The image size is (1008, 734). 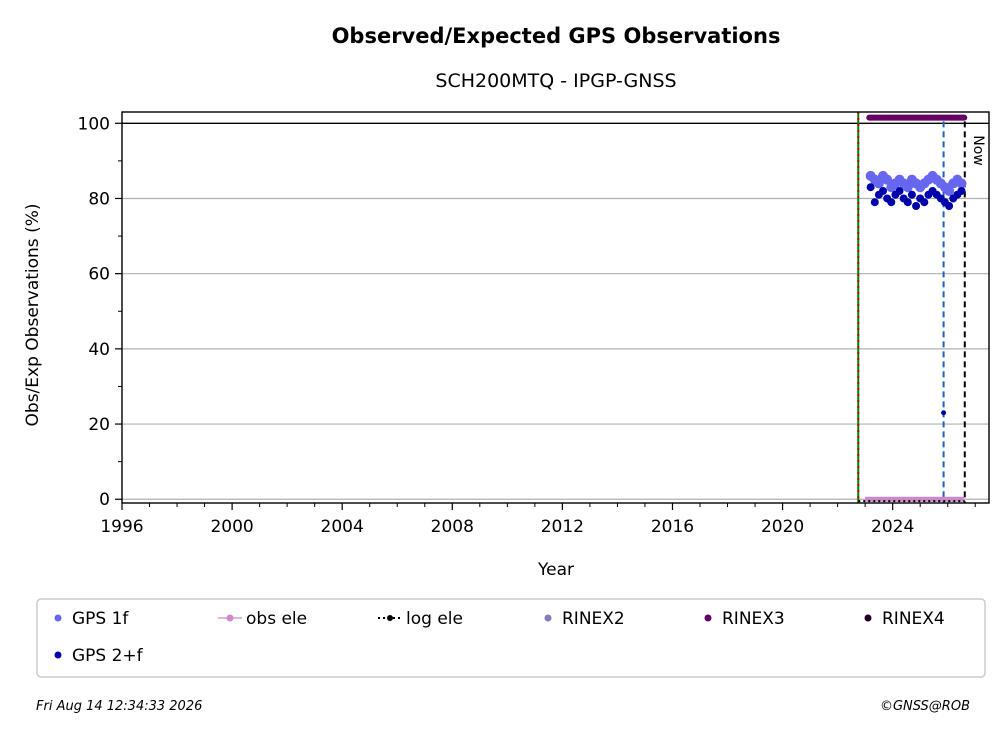 I want to click on legend-box, so click(x=511, y=638).